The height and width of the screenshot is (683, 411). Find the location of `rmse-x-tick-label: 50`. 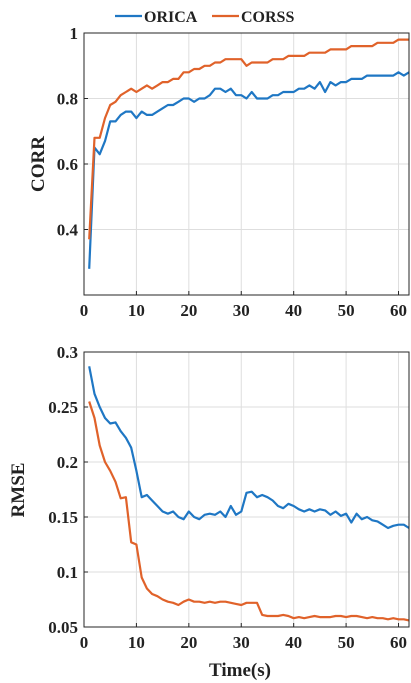

rmse-x-tick-label: 50 is located at coordinates (346, 642).